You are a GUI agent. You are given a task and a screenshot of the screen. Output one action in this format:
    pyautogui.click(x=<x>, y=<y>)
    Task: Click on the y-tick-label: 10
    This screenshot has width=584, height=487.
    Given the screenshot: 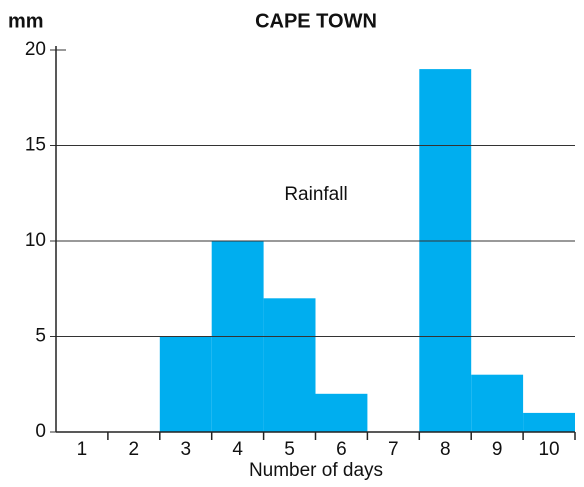 What is the action you would take?
    pyautogui.click(x=35, y=240)
    